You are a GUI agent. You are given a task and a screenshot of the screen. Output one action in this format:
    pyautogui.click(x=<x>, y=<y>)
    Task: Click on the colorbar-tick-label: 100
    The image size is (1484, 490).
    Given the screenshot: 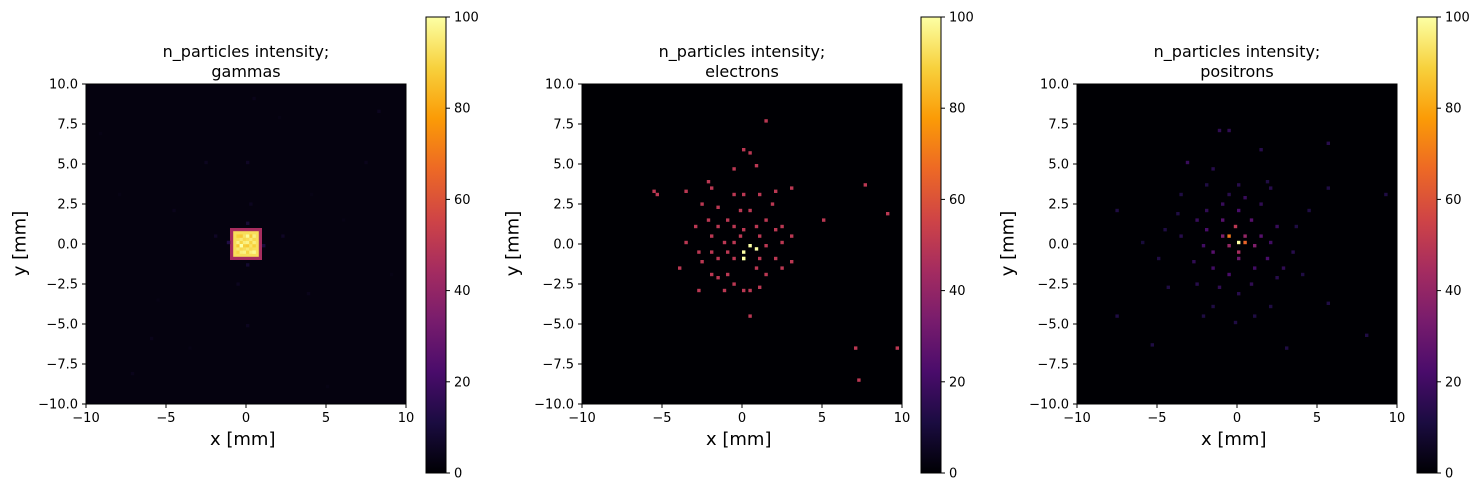 What is the action you would take?
    pyautogui.click(x=961, y=18)
    